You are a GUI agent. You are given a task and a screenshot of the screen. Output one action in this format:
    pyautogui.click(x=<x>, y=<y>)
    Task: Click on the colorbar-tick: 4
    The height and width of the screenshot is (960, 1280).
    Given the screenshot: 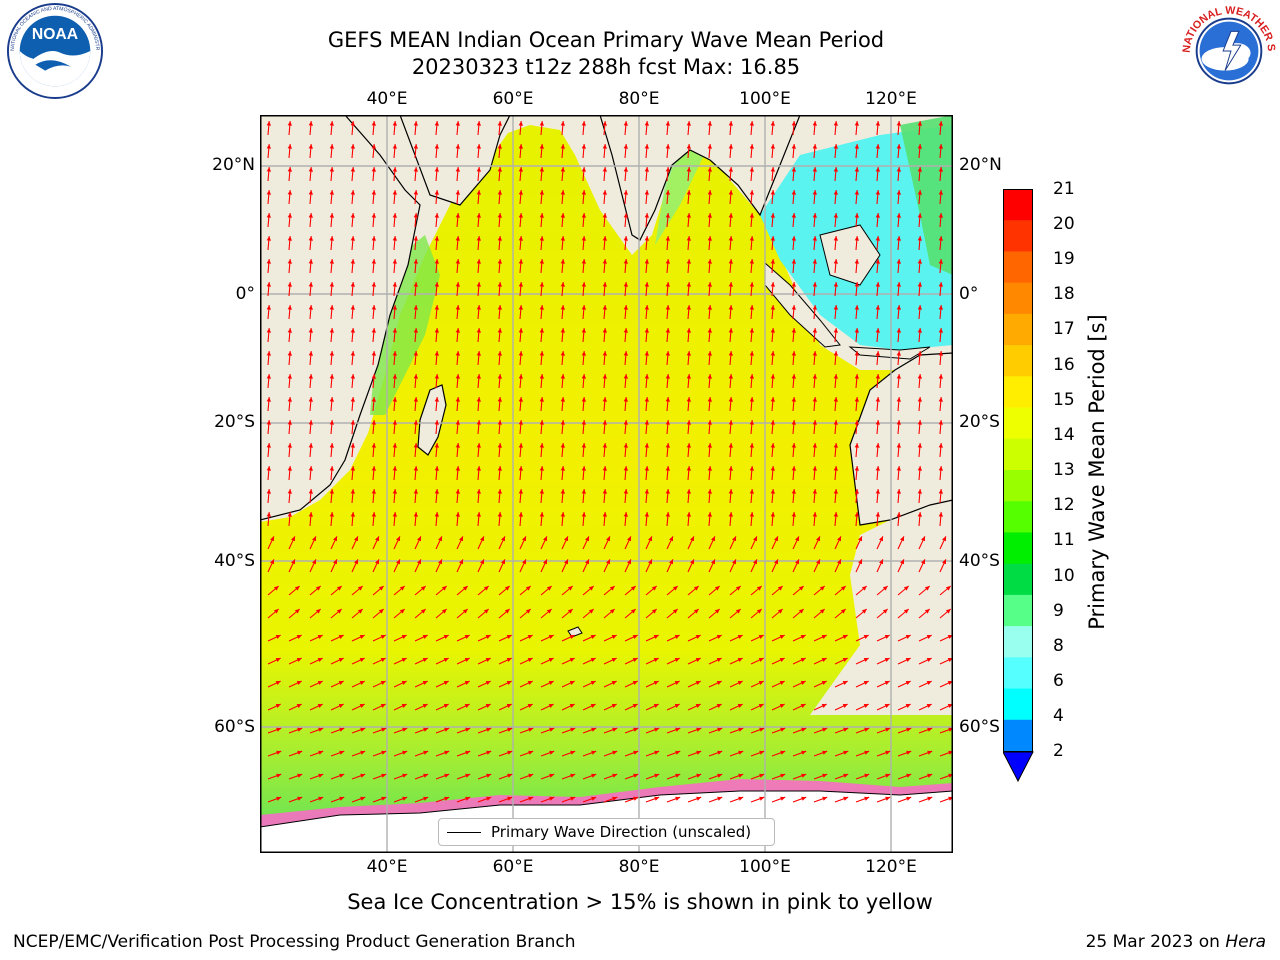 What is the action you would take?
    pyautogui.click(x=1058, y=716)
    